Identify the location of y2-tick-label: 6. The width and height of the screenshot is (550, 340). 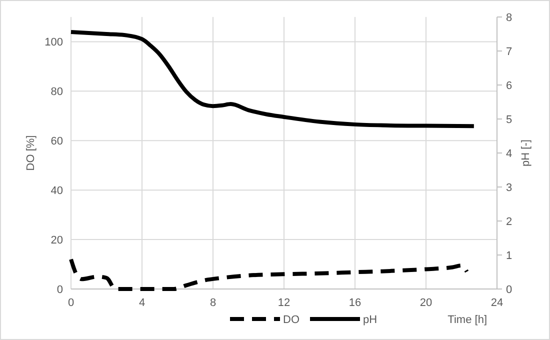
(509, 86).